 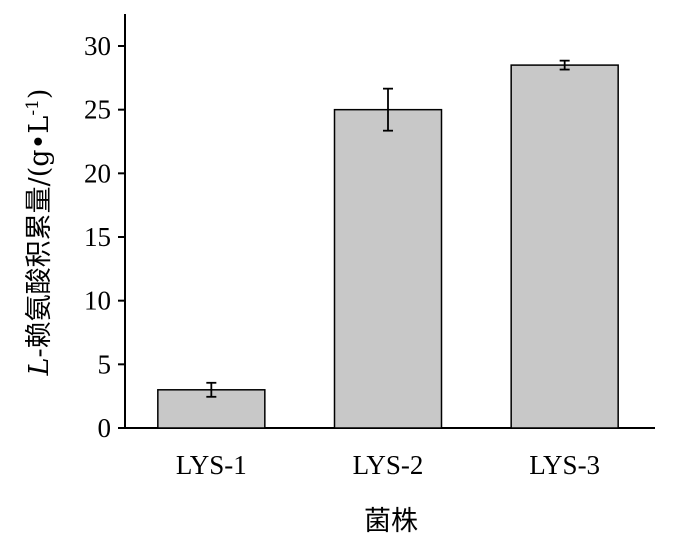 What do you see at coordinates (97, 110) in the screenshot?
I see `y-tick-label: 25` at bounding box center [97, 110].